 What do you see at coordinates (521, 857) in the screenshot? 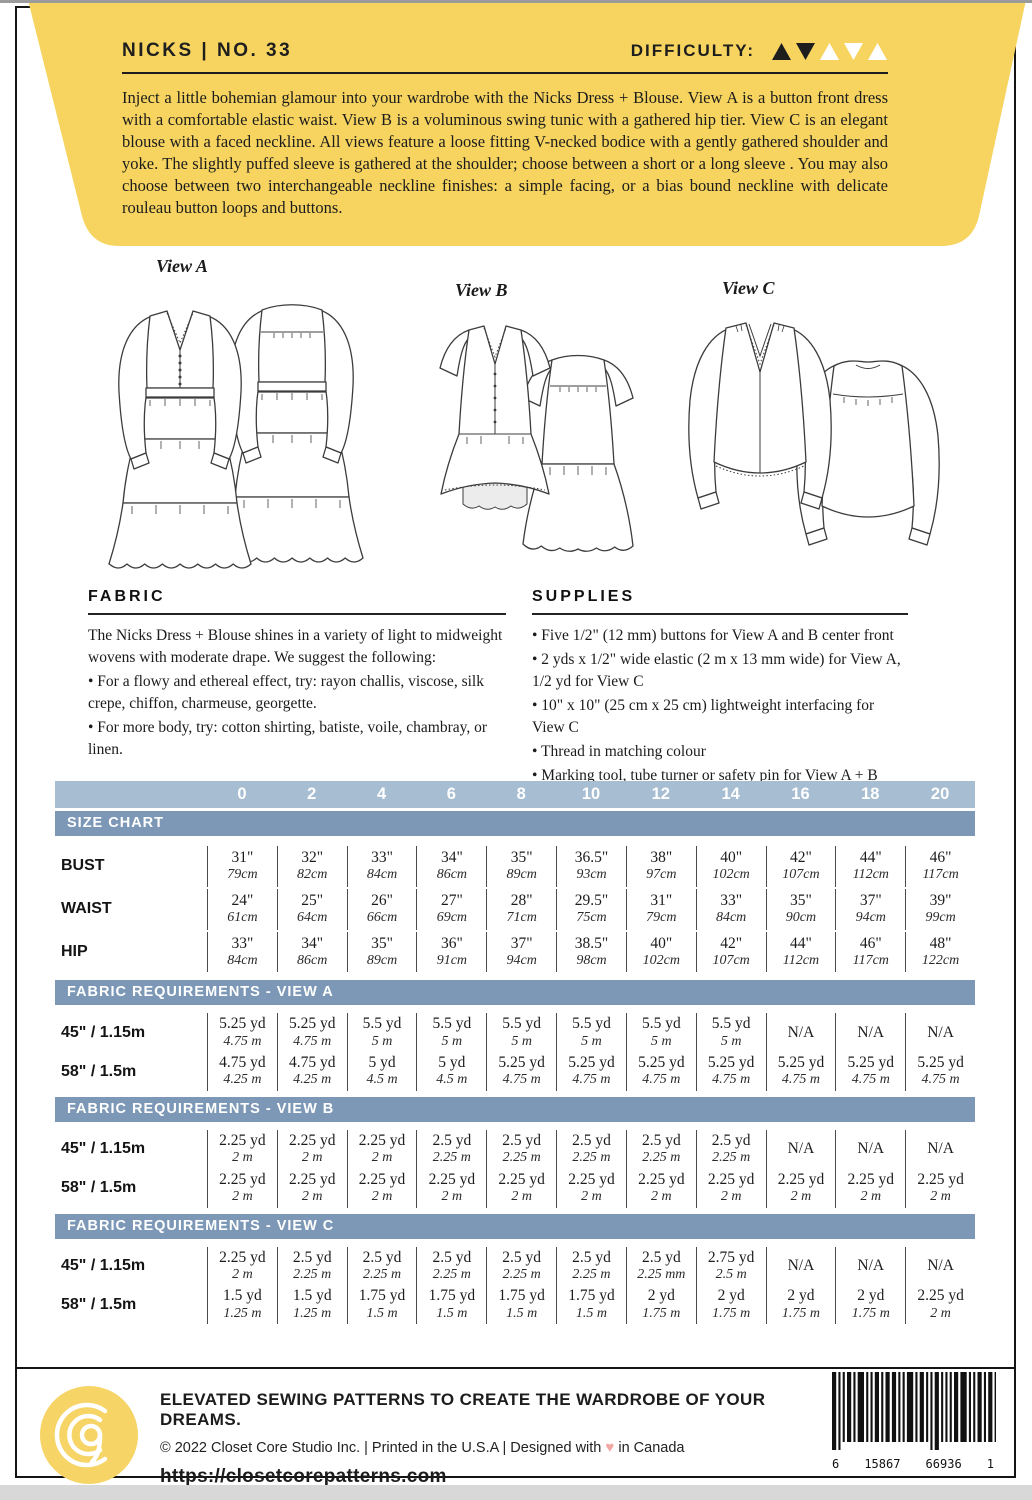
I see `measurement-inches: 35"` at bounding box center [521, 857].